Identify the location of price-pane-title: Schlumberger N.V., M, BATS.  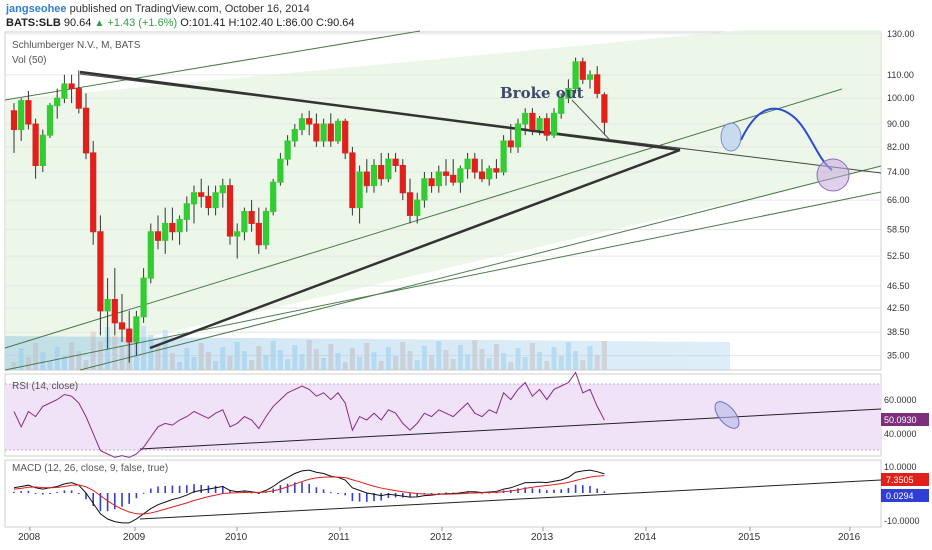
(76, 45).